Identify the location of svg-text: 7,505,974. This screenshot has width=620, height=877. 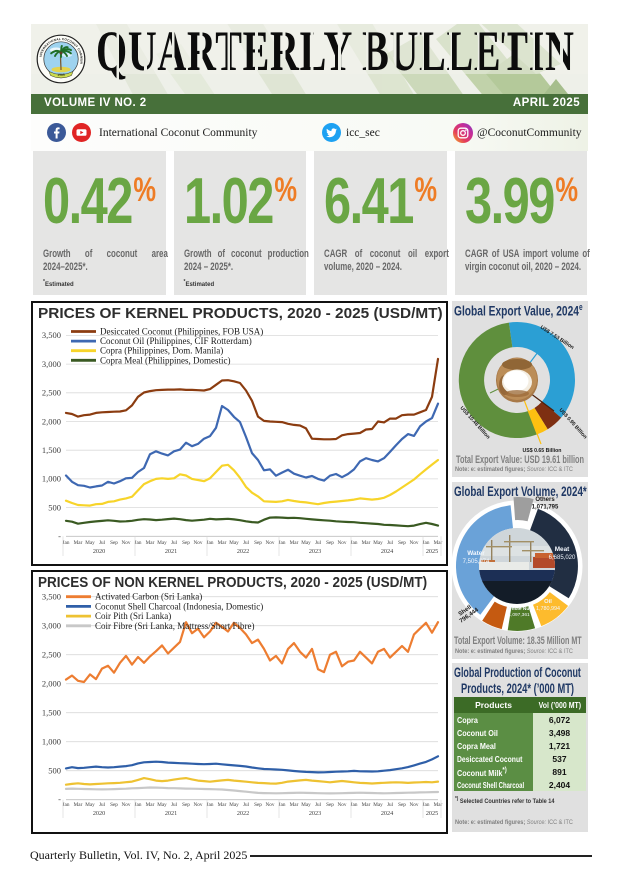
(476, 562).